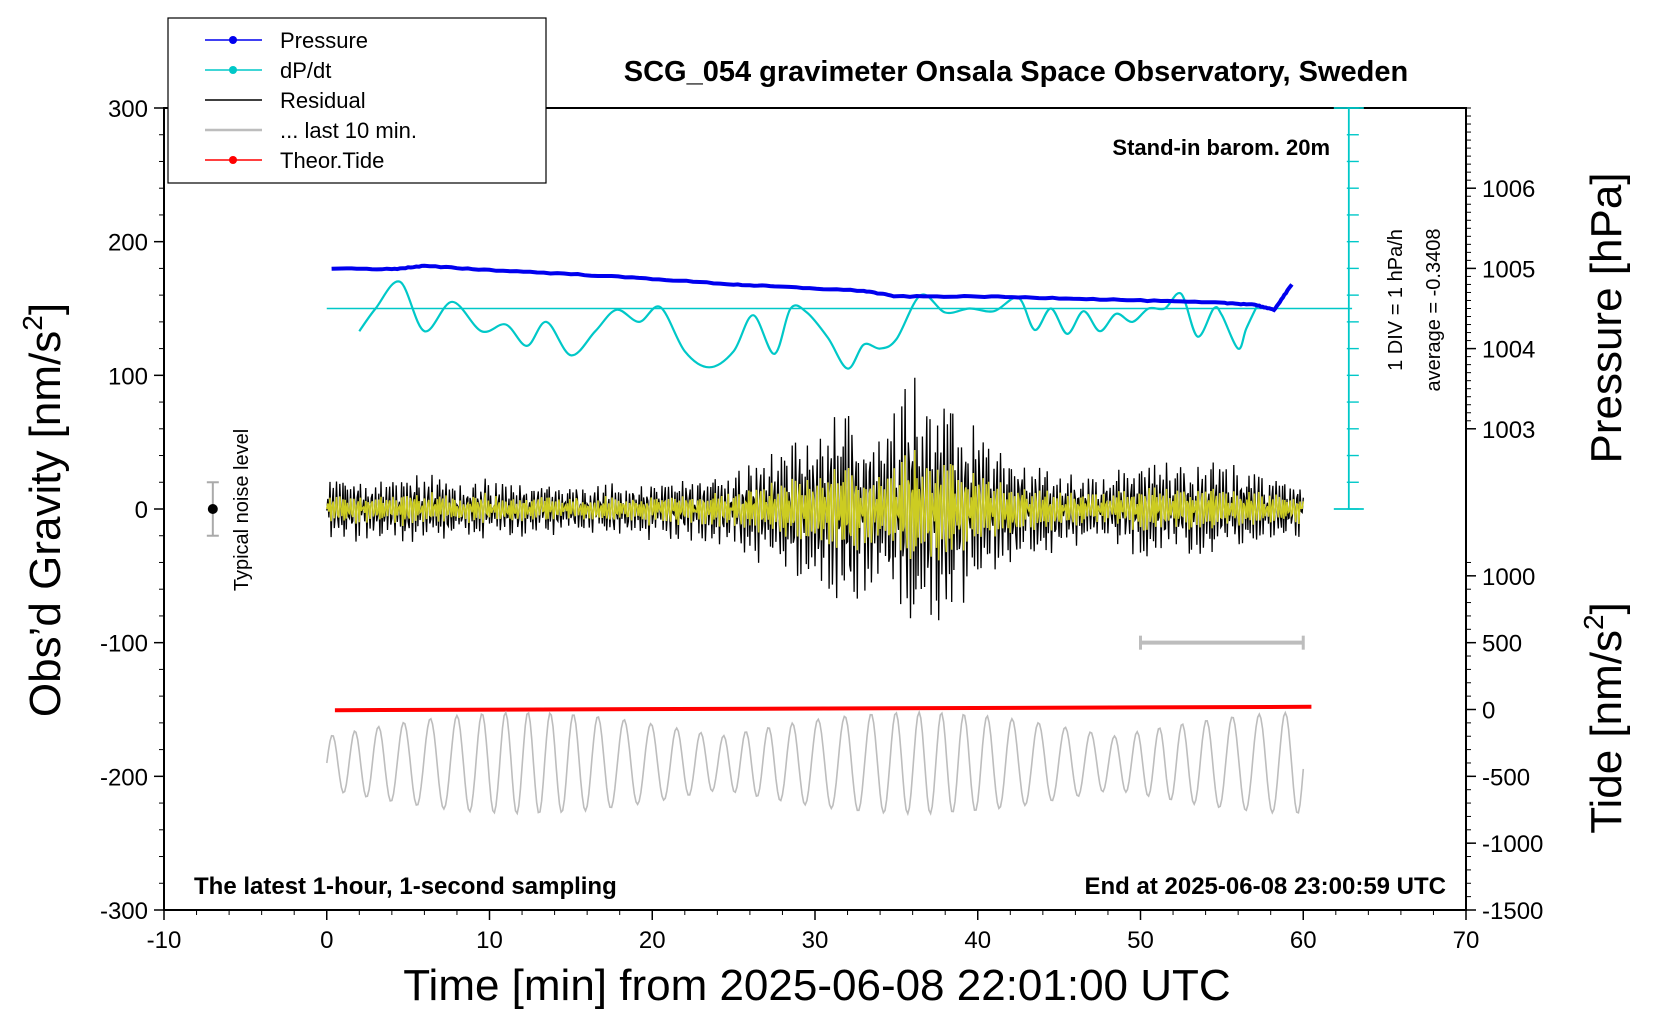 This screenshot has height=1020, width=1660. Describe the element at coordinates (1508, 430) in the screenshot. I see `pressure-tick-label: 1003` at that location.